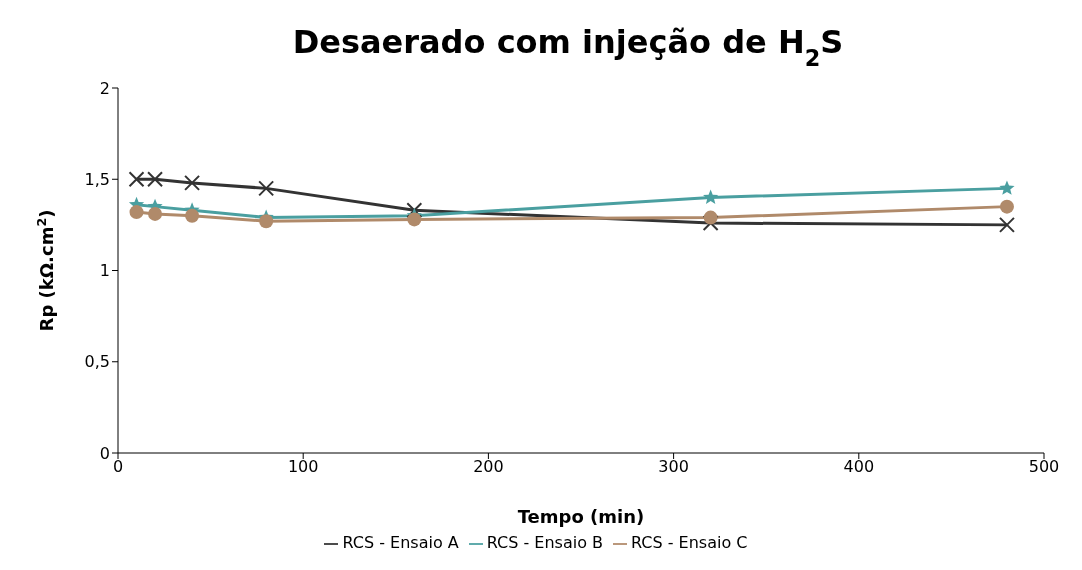 Image resolution: width=1082 pixels, height=570 pixels. What do you see at coordinates (488, 467) in the screenshot?
I see `x-tick-label: 200` at bounding box center [488, 467].